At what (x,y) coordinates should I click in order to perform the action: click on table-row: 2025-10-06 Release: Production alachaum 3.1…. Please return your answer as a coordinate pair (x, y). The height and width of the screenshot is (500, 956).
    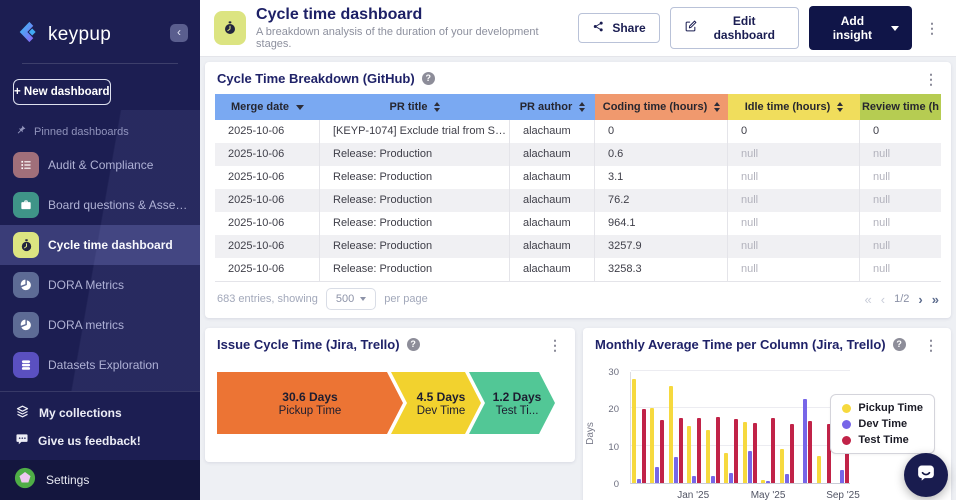
    Looking at the image, I should click on (578, 177).